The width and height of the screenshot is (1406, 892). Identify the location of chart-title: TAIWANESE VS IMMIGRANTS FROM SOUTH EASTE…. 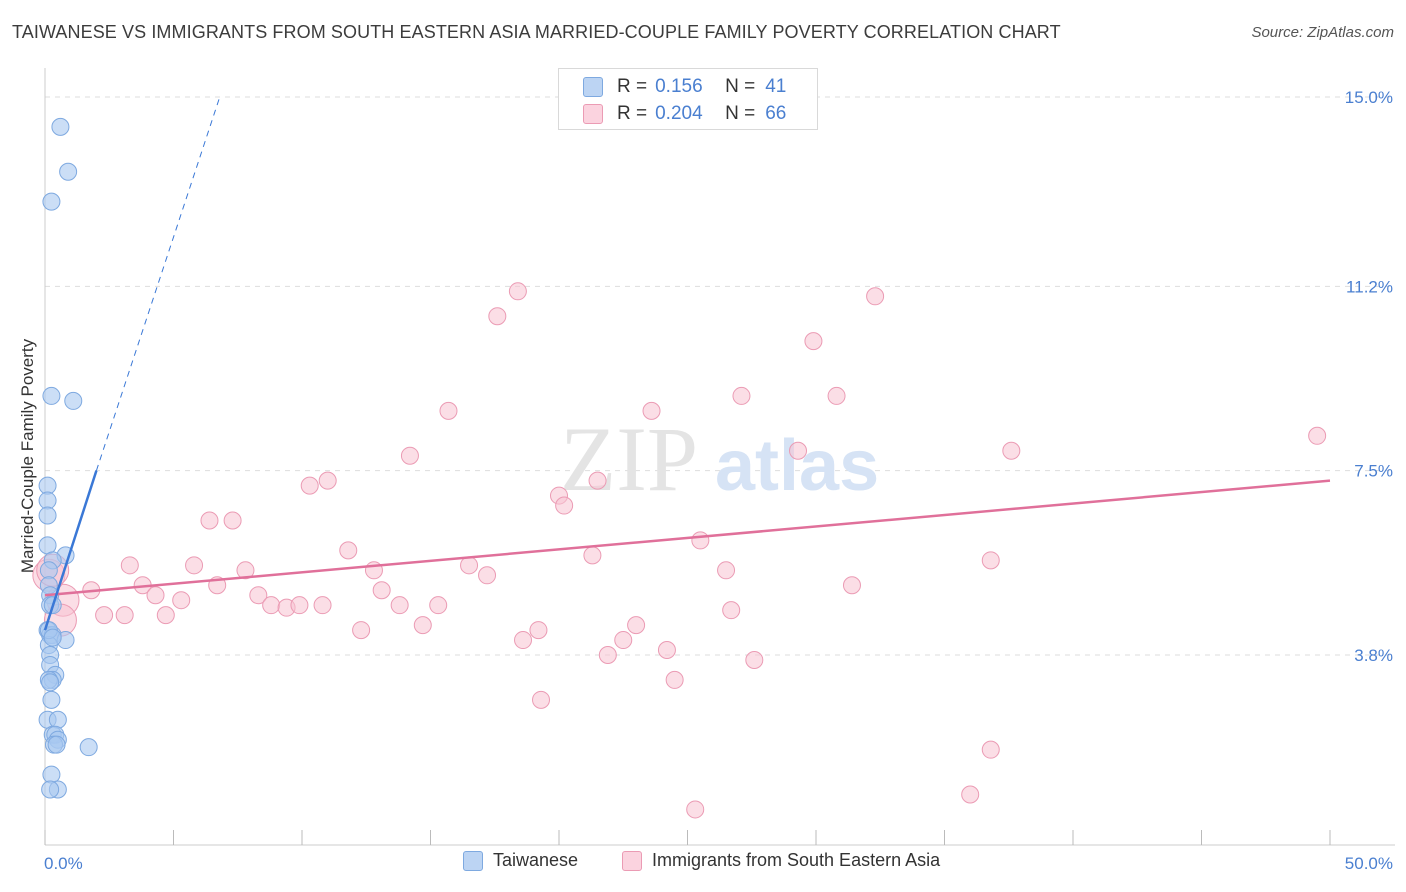
(536, 32).